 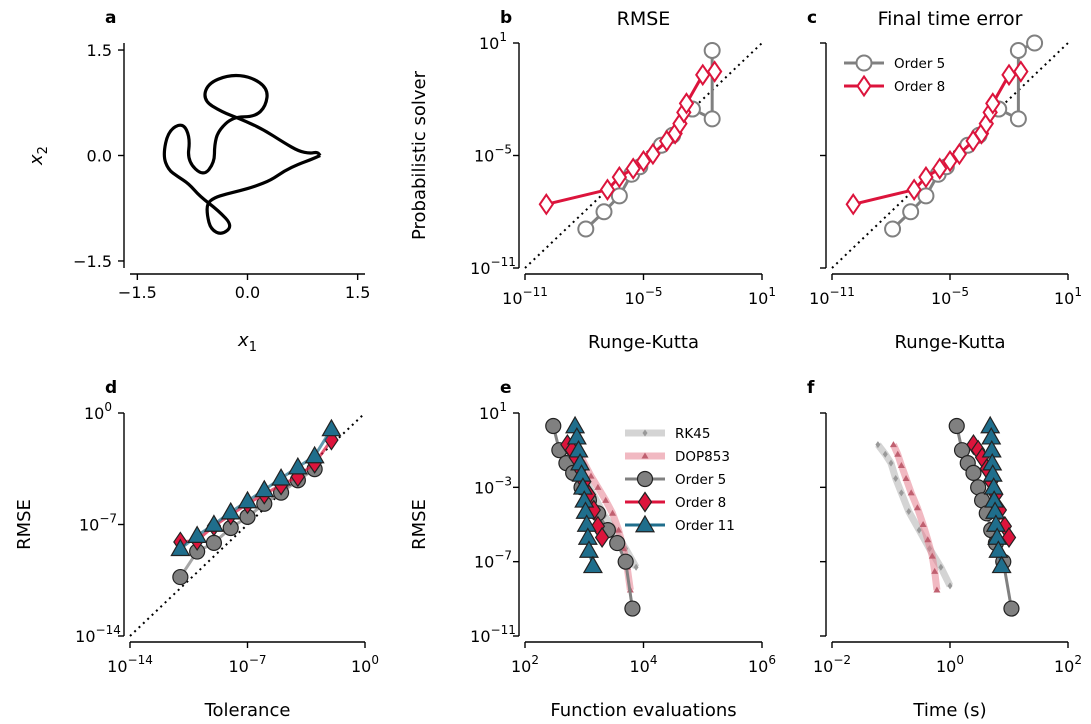 What do you see at coordinates (644, 19) in the screenshot?
I see `panel-title: RMSE` at bounding box center [644, 19].